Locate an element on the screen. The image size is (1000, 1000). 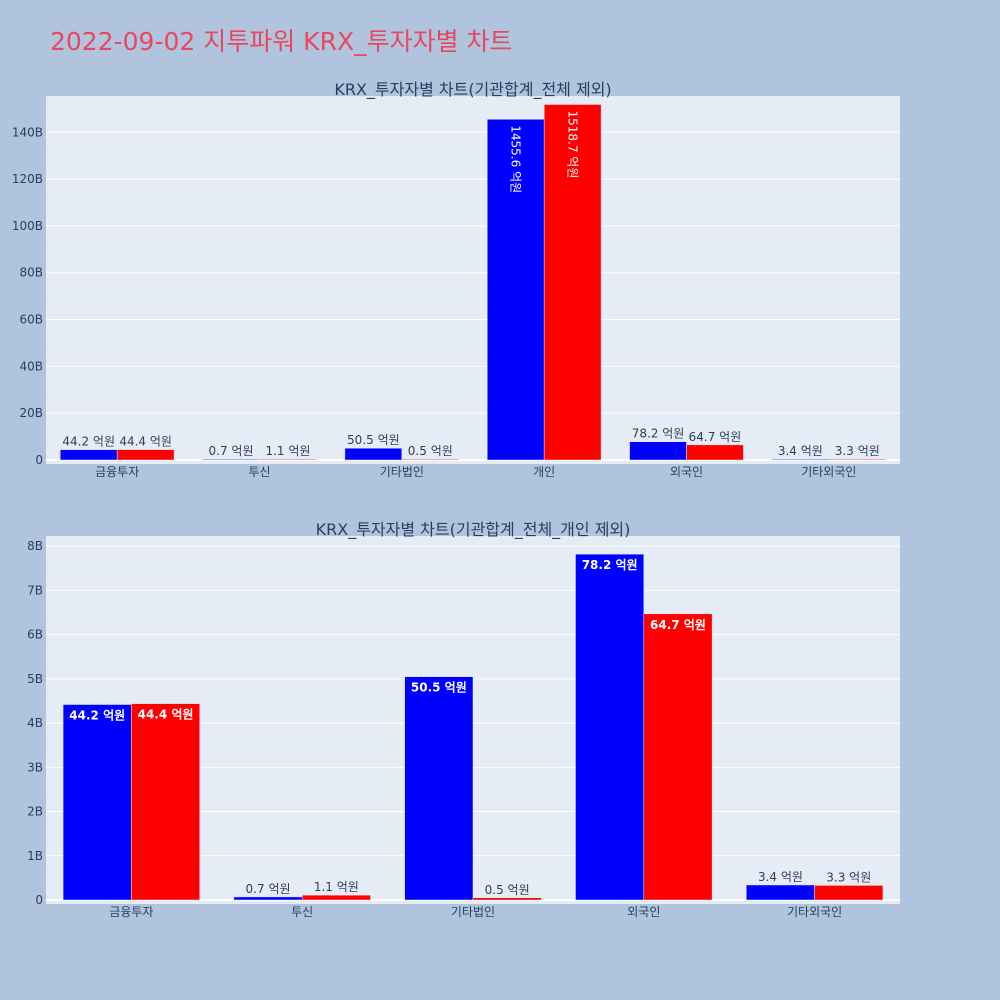
y-tick-label: 3B is located at coordinates (35, 767).